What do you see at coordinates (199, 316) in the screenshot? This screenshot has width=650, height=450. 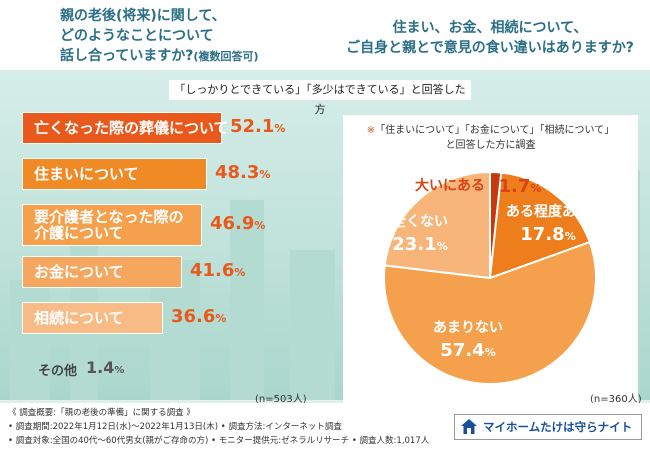 I see `bar-value: 36.6%` at bounding box center [199, 316].